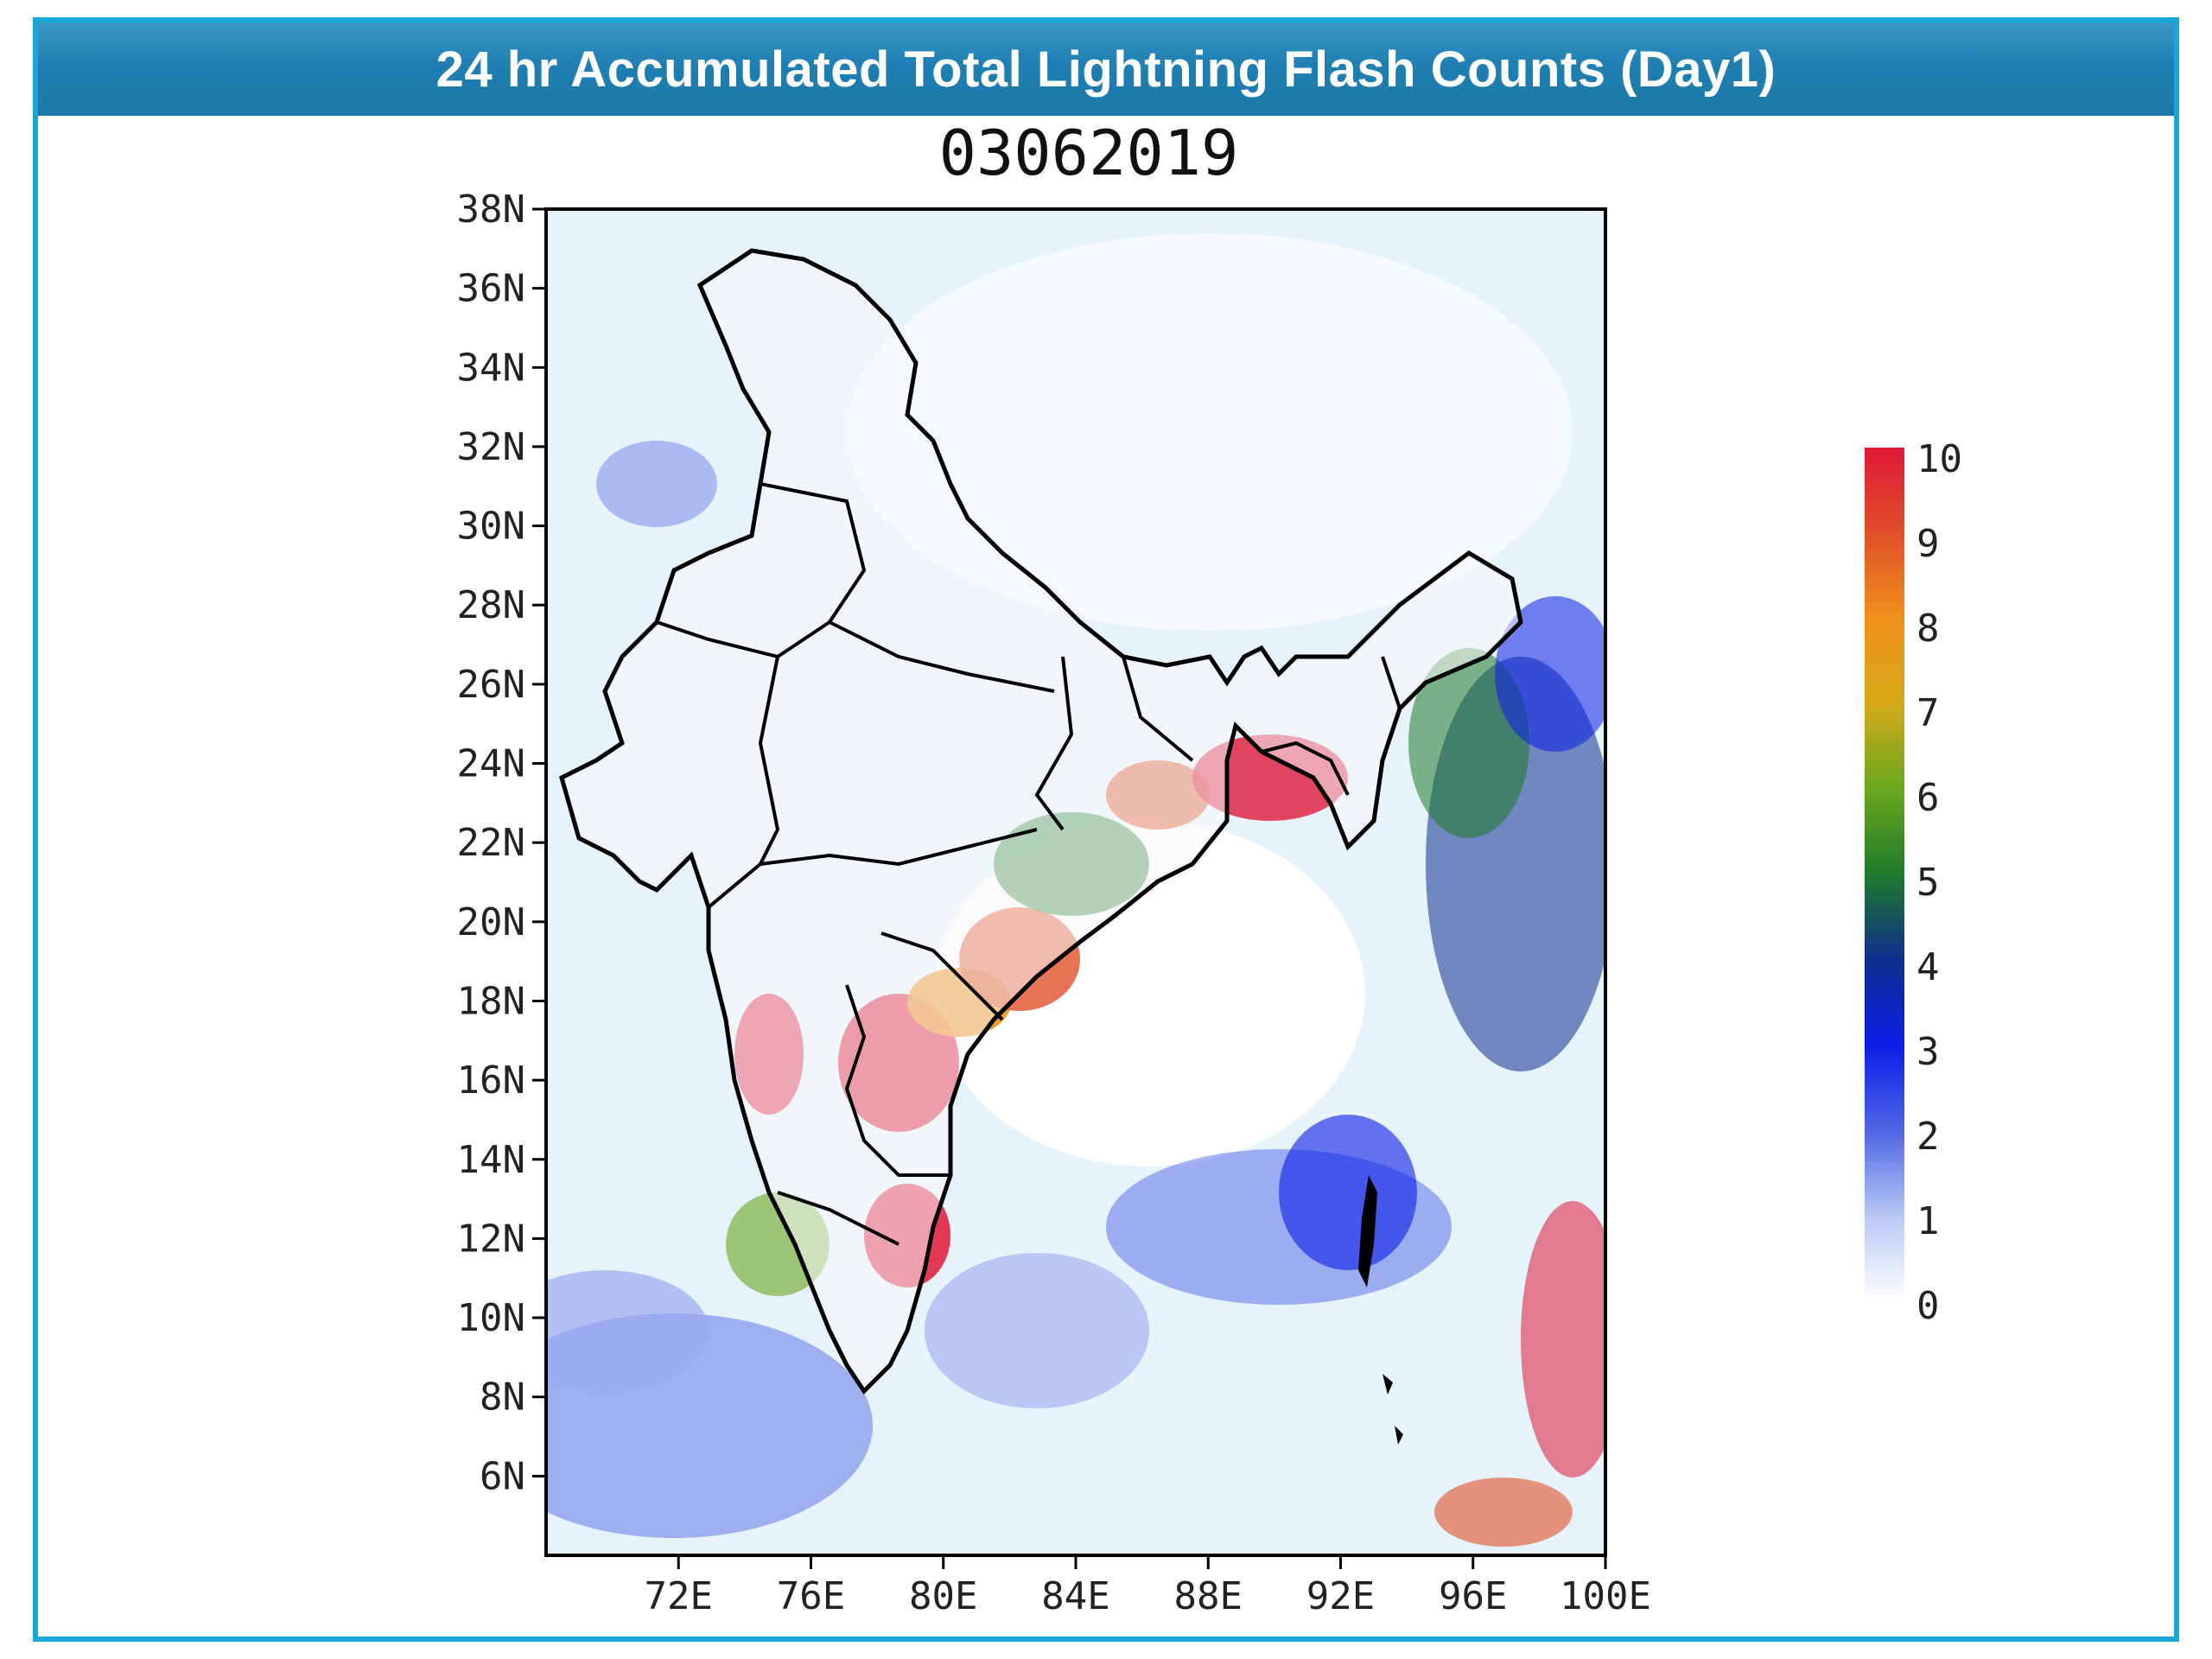  Describe the element at coordinates (491, 289) in the screenshot. I see `lat-tick-label: 36N` at that location.